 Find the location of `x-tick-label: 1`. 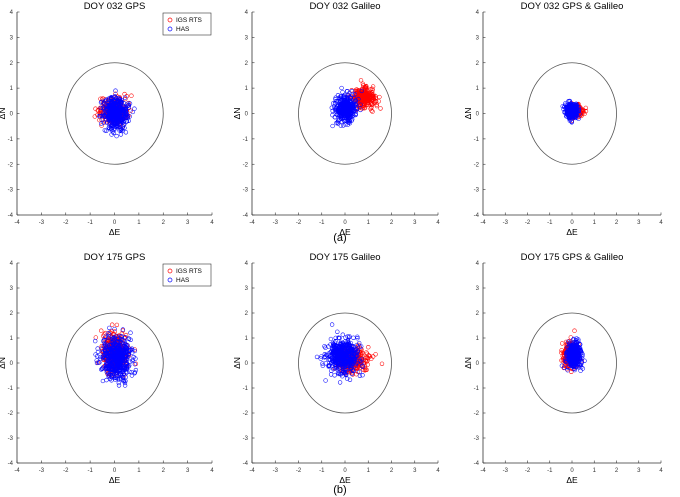

x-tick-label: 1 is located at coordinates (369, 471).